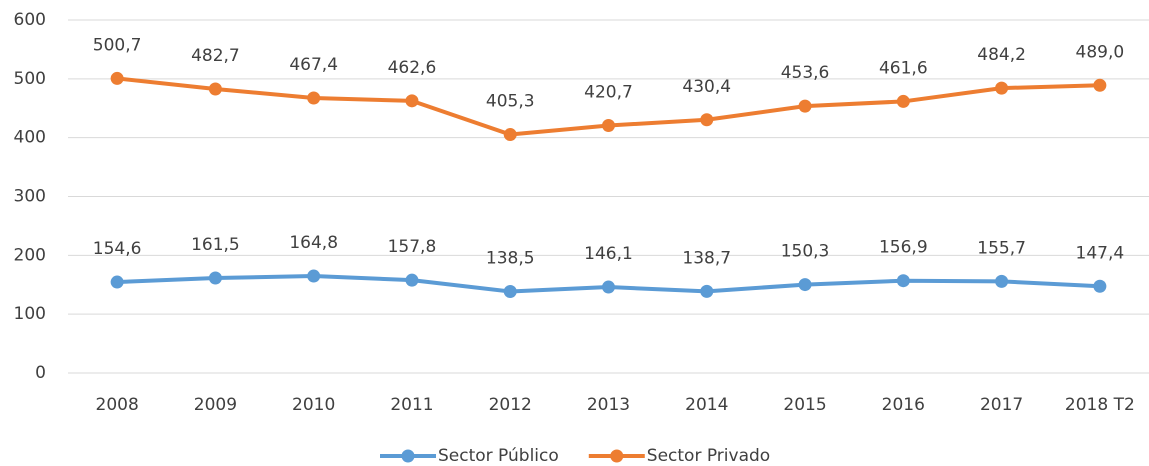 The height and width of the screenshot is (466, 1149). I want to click on y-tick-label: 300, so click(30, 197).